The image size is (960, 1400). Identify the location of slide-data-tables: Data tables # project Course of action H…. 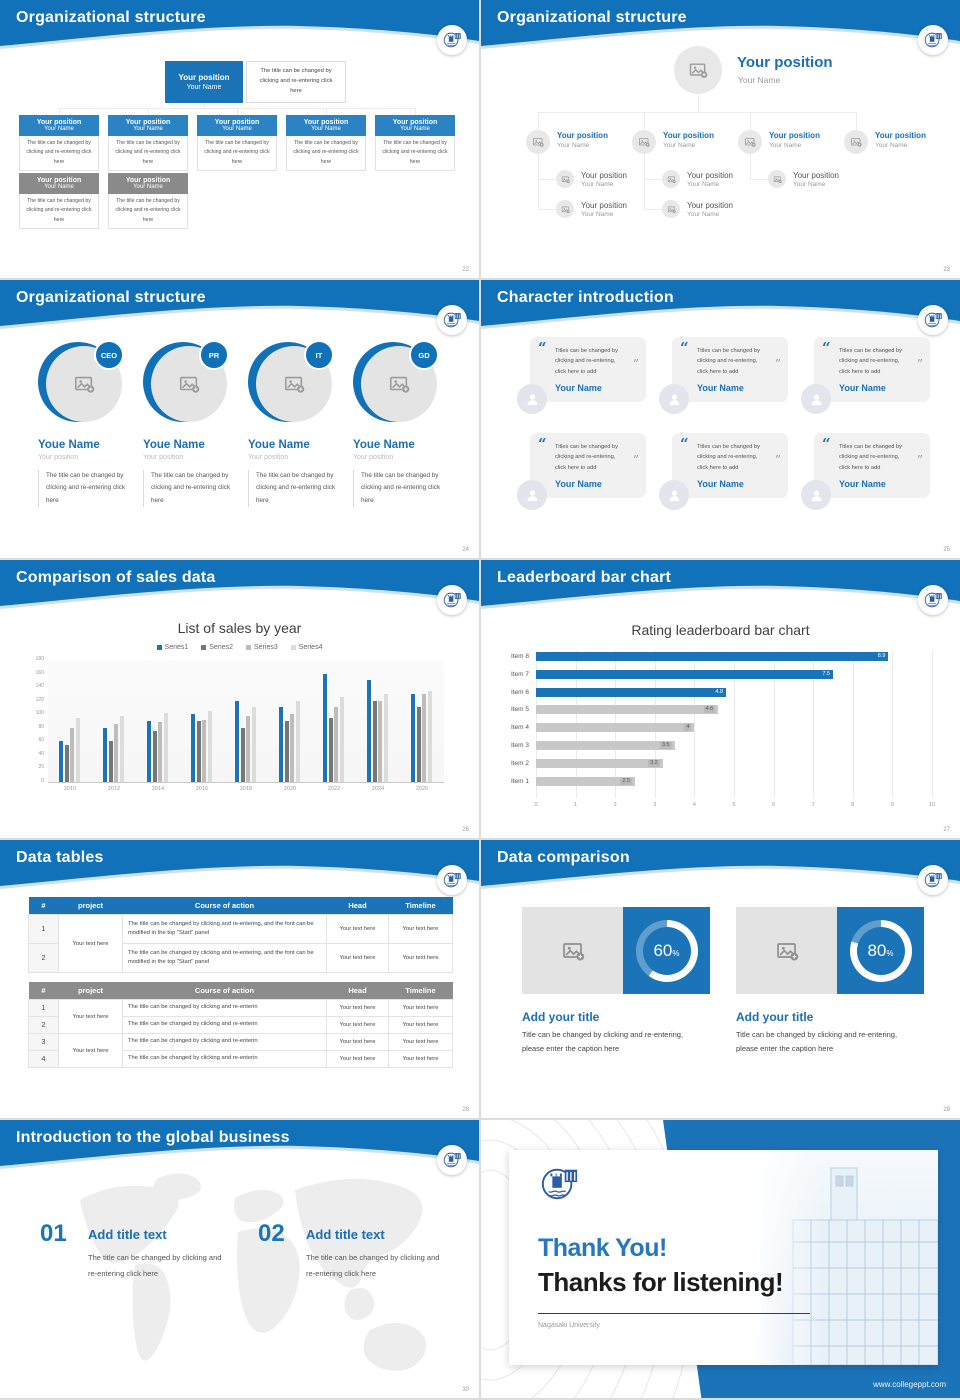
(239, 979).